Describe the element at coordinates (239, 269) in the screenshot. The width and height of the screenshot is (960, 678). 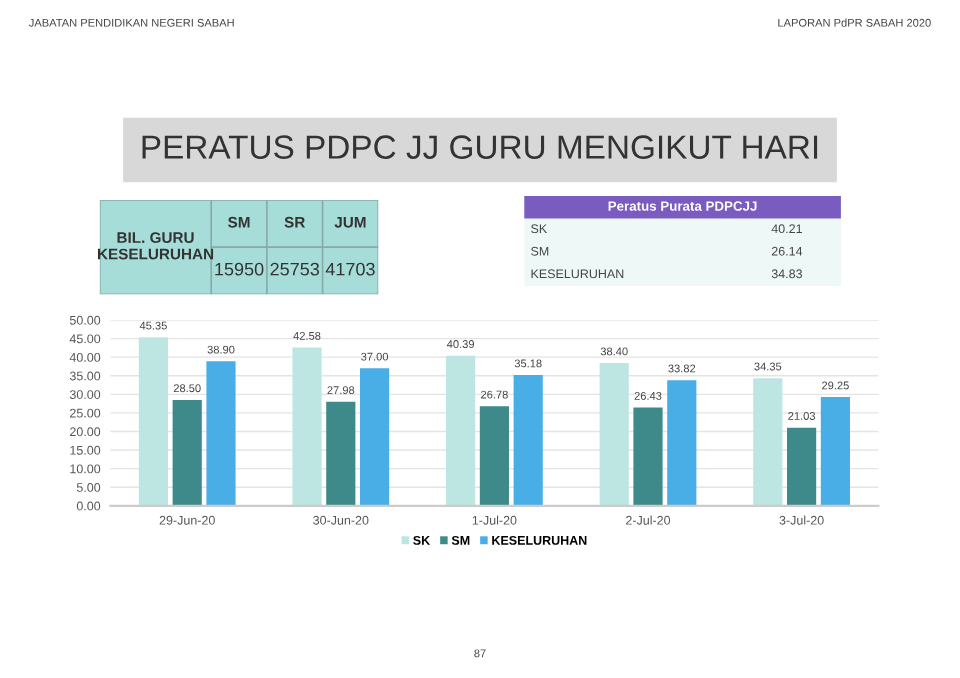
I see `text: 15950` at that location.